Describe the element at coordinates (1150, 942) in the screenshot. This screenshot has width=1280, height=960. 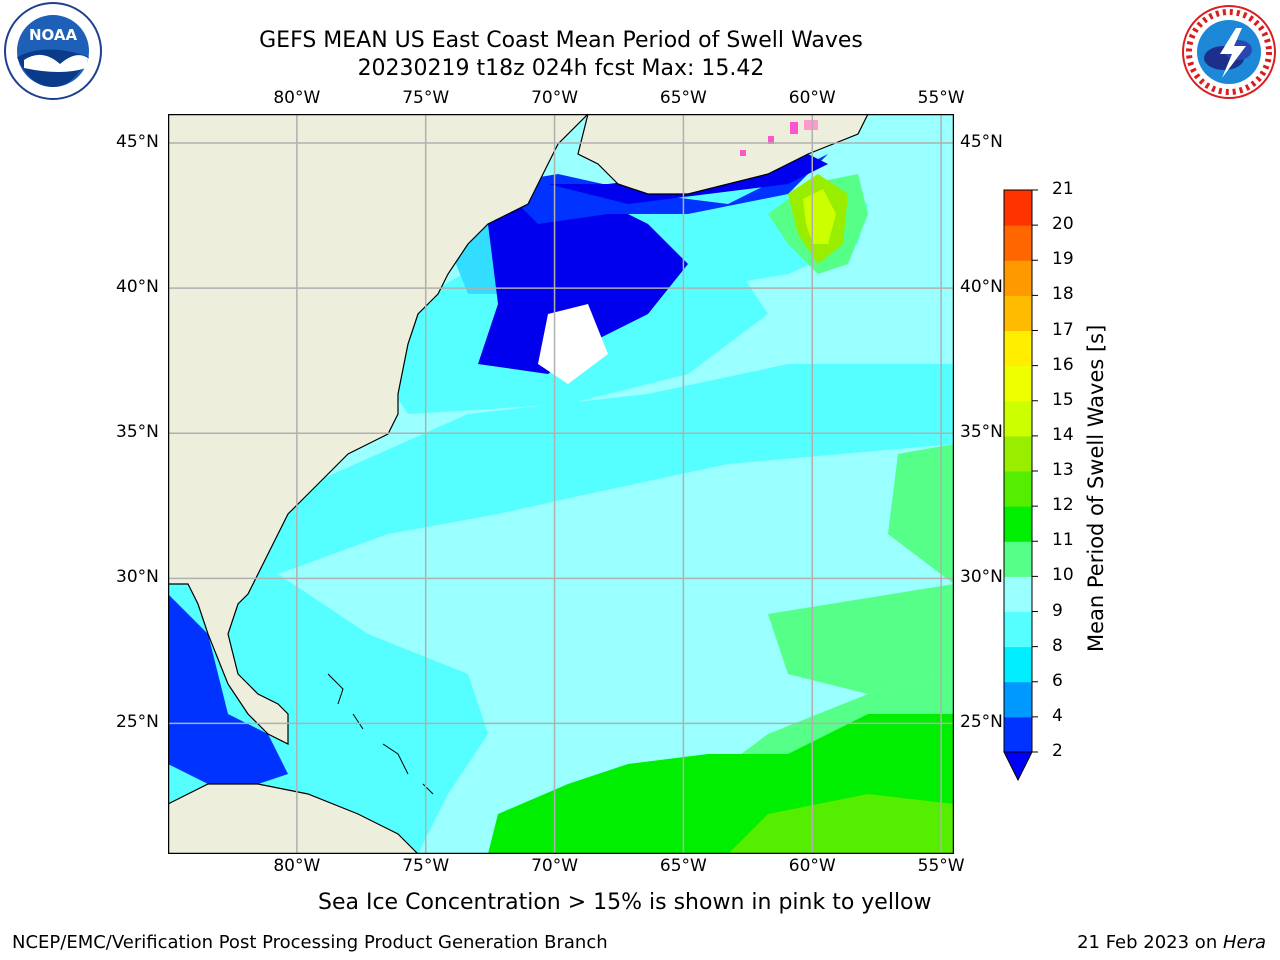
I see `footer-date-text: 21 Feb 2023 on` at that location.